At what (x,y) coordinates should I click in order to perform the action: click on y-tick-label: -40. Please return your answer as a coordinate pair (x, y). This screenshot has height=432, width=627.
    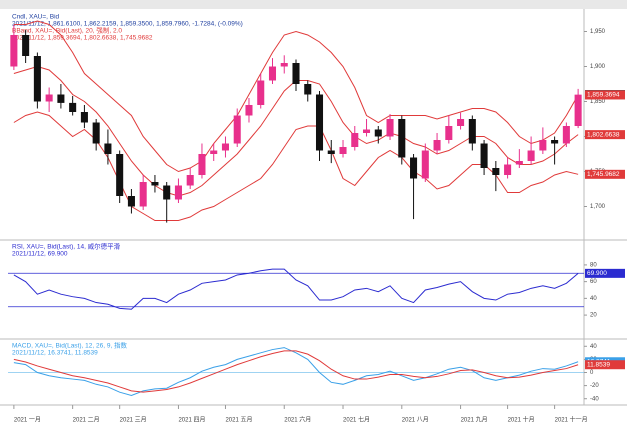
    Looking at the image, I should click on (594, 399).